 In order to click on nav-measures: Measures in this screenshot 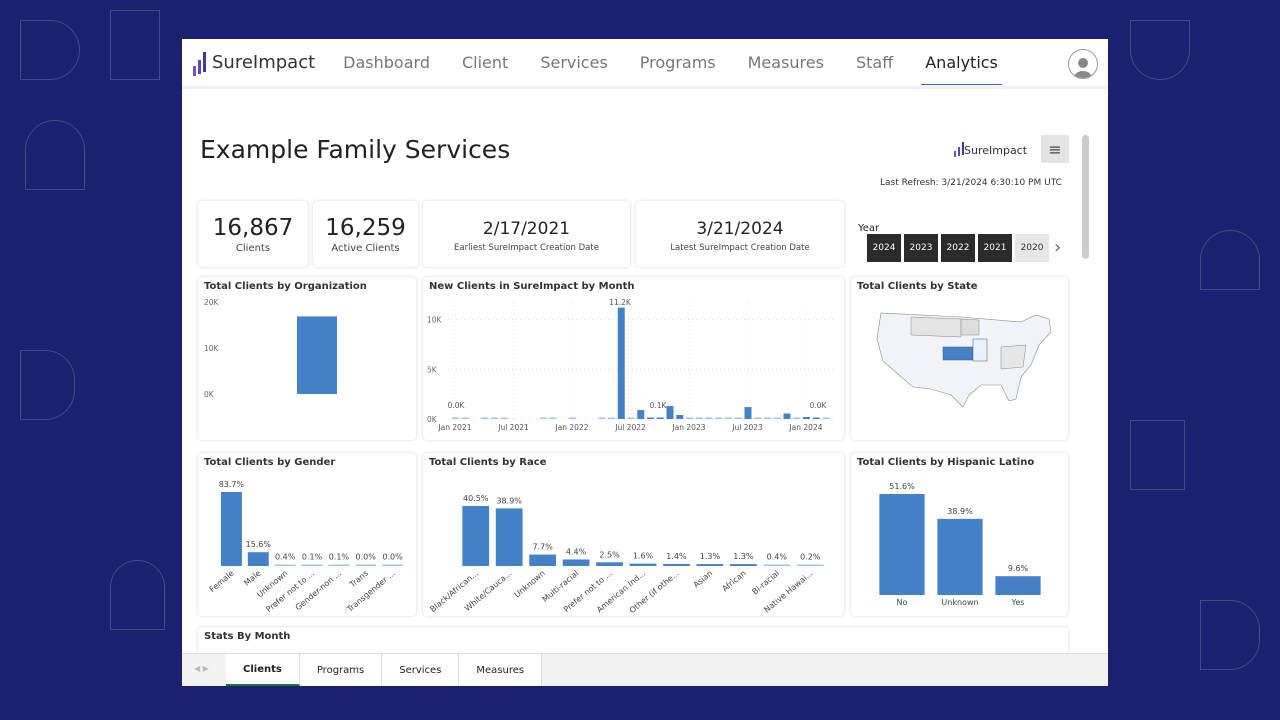, I will do `click(785, 62)`.